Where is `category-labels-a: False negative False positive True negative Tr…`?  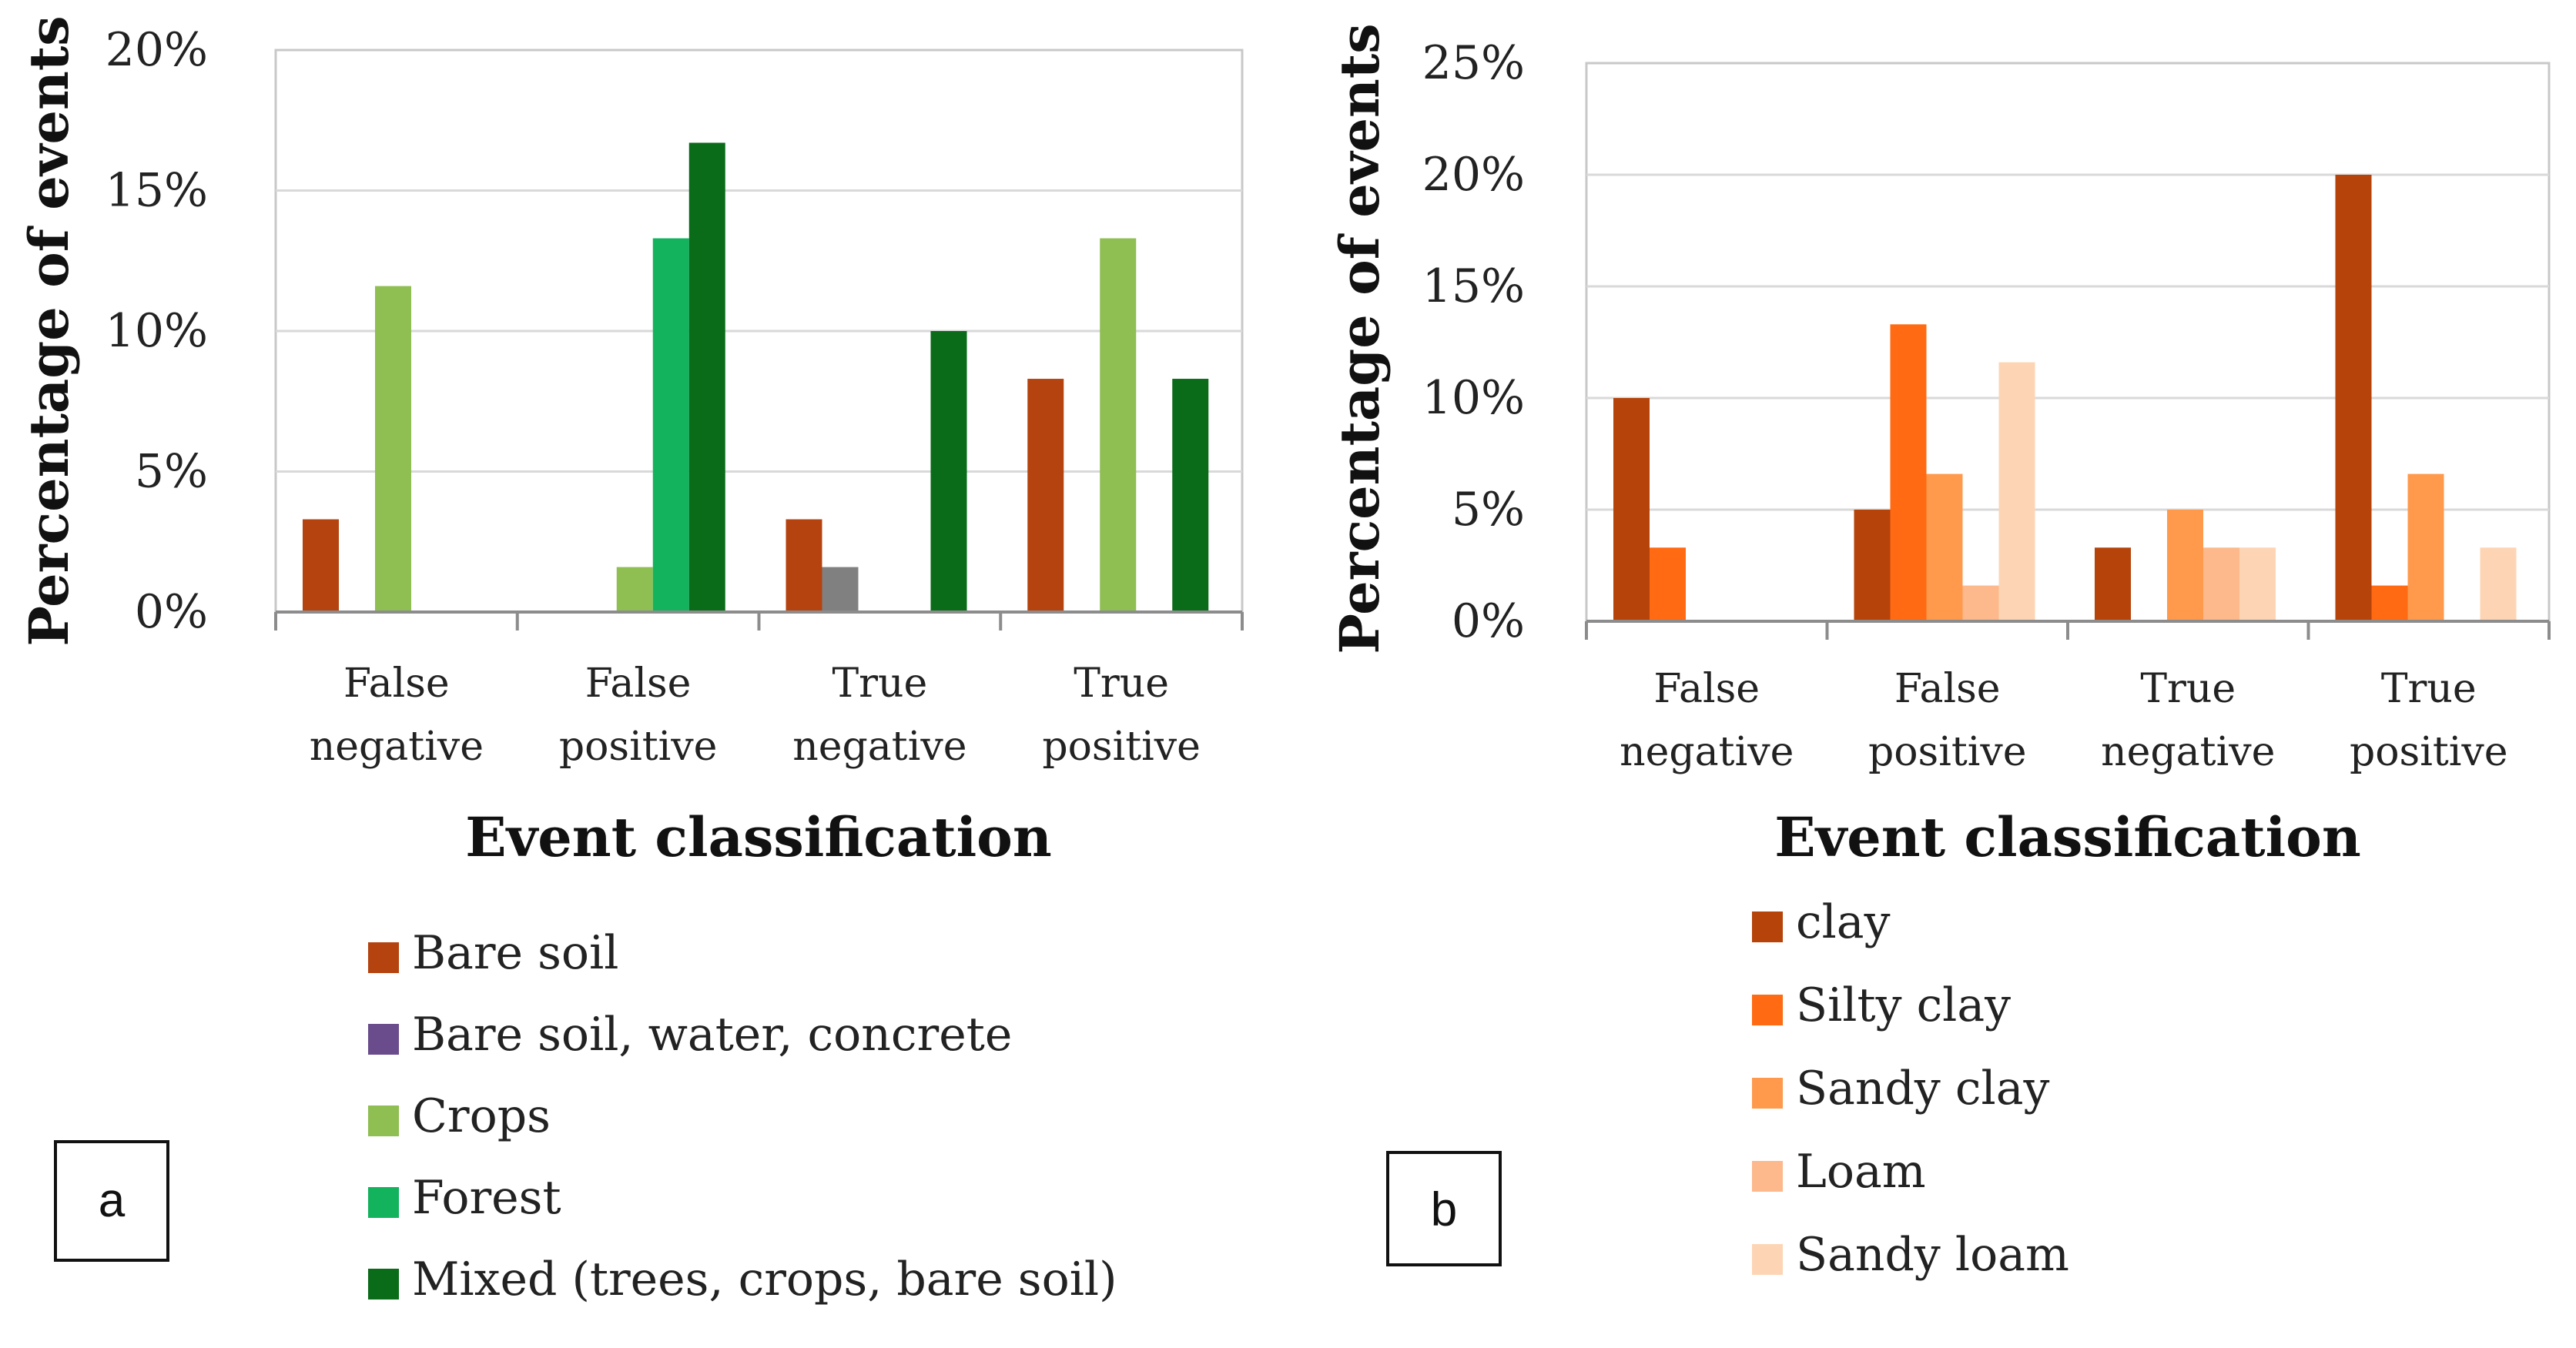
category-labels-a: False negative False positive True negative Tr… is located at coordinates (755, 715).